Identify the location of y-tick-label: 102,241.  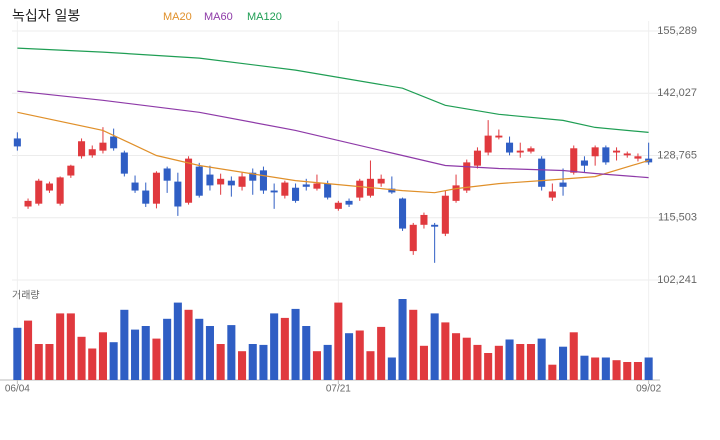
(677, 280).